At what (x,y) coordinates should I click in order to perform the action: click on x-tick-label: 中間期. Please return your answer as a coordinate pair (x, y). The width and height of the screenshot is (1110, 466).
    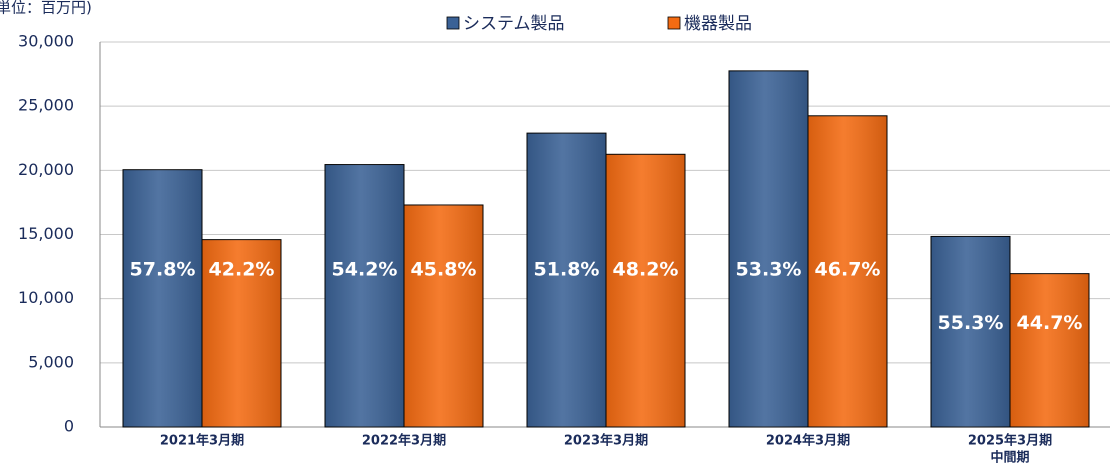
    Looking at the image, I should click on (1009, 458).